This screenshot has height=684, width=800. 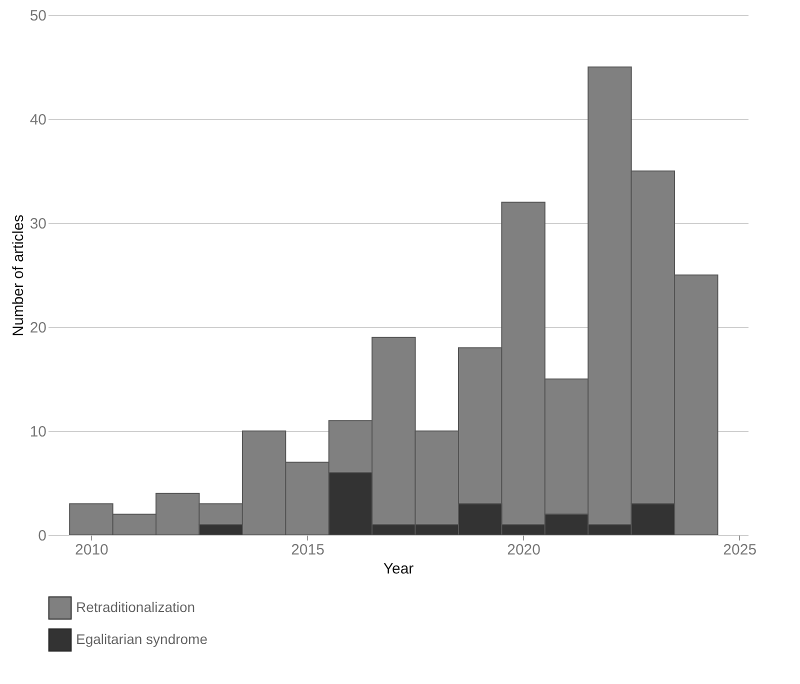 What do you see at coordinates (398, 569) in the screenshot?
I see `x-axis-title: Year` at bounding box center [398, 569].